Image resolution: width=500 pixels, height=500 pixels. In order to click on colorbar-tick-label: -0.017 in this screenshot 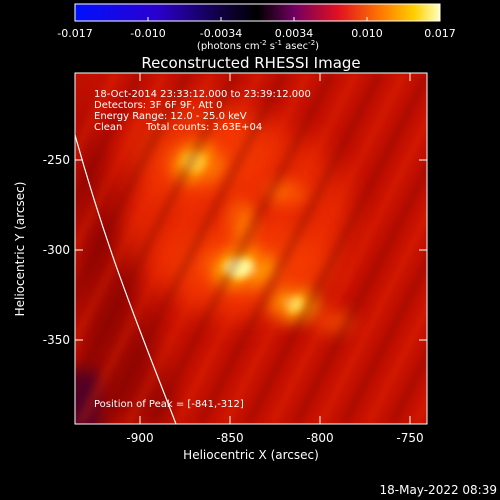, I will do `click(74, 33)`.